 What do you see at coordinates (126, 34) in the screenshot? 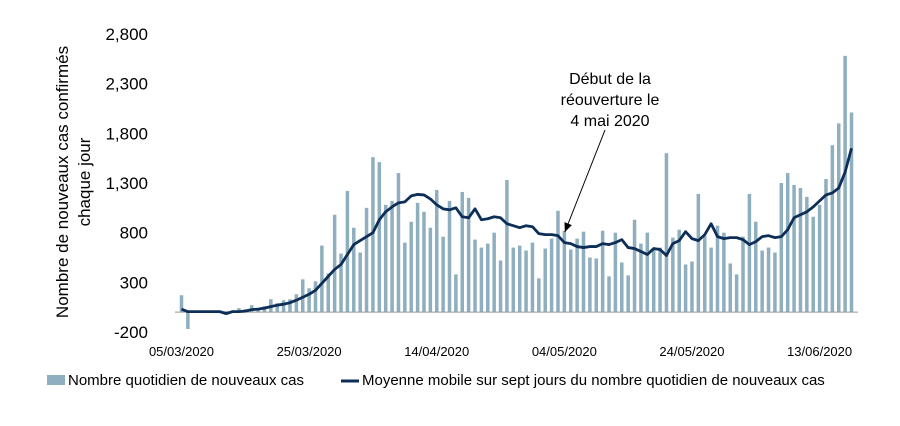
I see `y-tick-label: 2,800` at bounding box center [126, 34].